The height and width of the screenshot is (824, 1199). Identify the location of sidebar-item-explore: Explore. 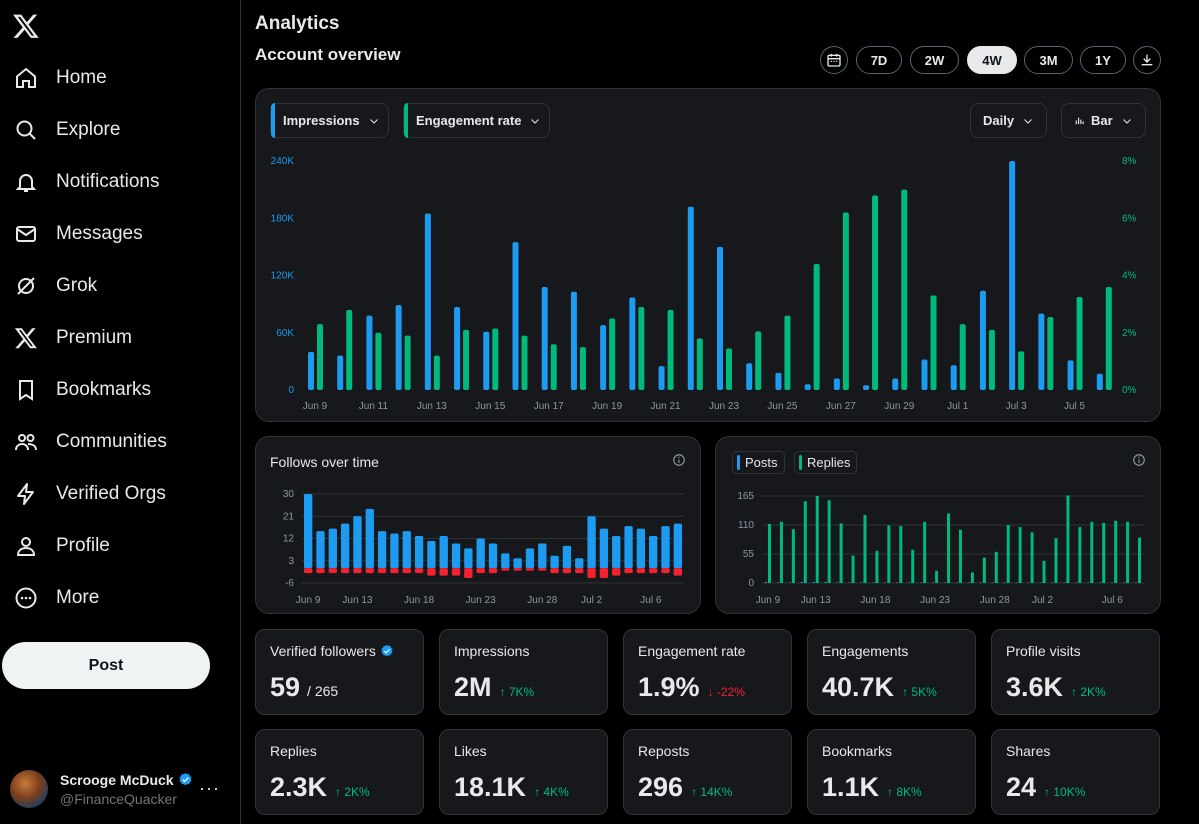
(67, 130).